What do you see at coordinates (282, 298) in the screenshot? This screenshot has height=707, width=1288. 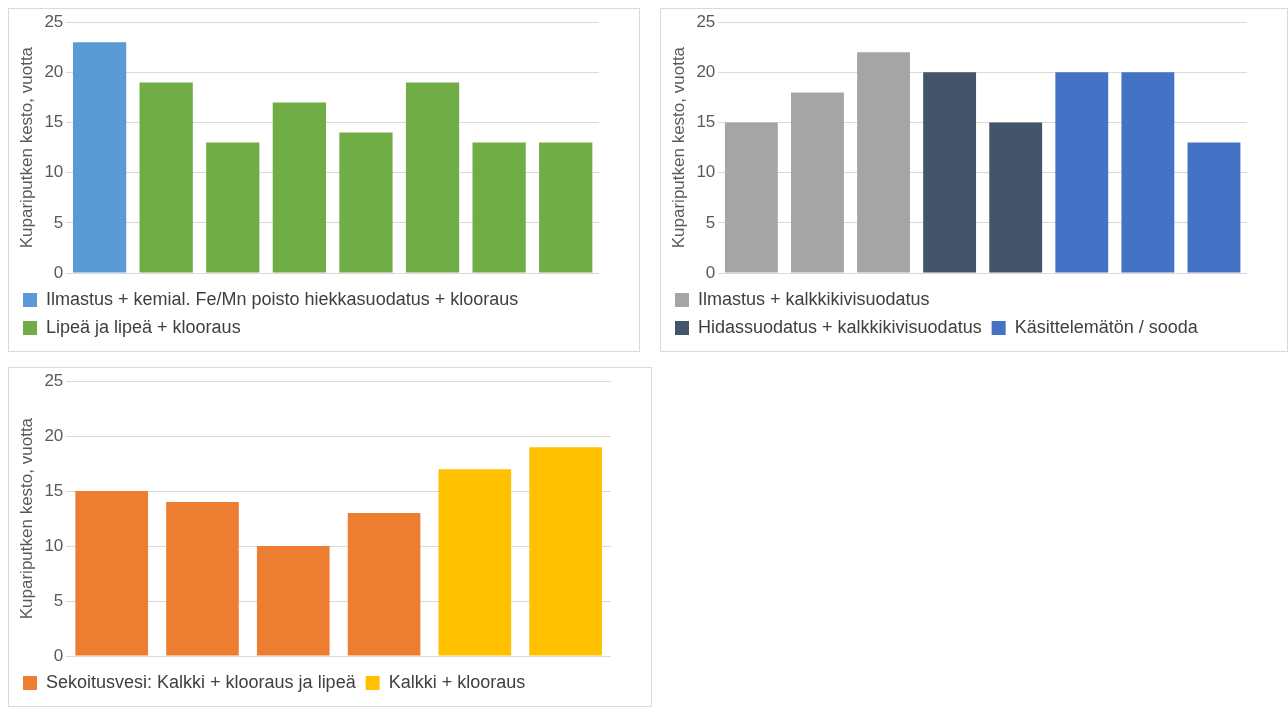 I see `legend-label: Ilmastus + kemial. Fe/Mn poisto hiekkasuodatus + klooraus` at bounding box center [282, 298].